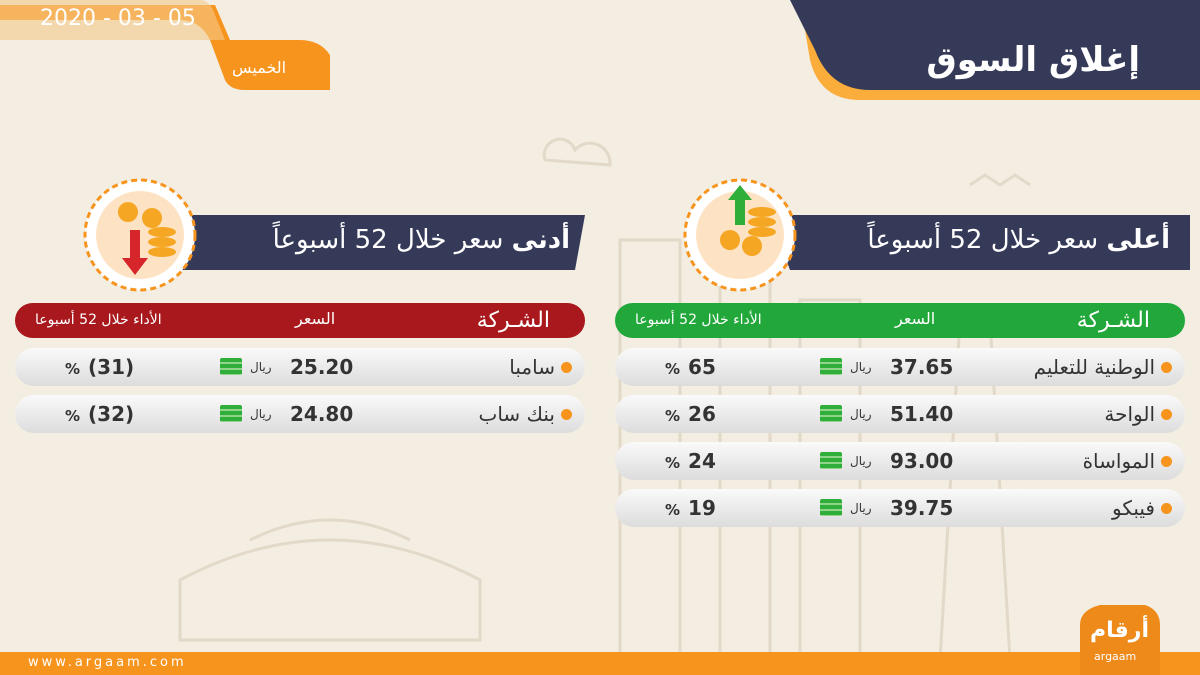 This screenshot has width=1200, height=675. Describe the element at coordinates (322, 414) in the screenshot. I see `price: 24.80` at that location.